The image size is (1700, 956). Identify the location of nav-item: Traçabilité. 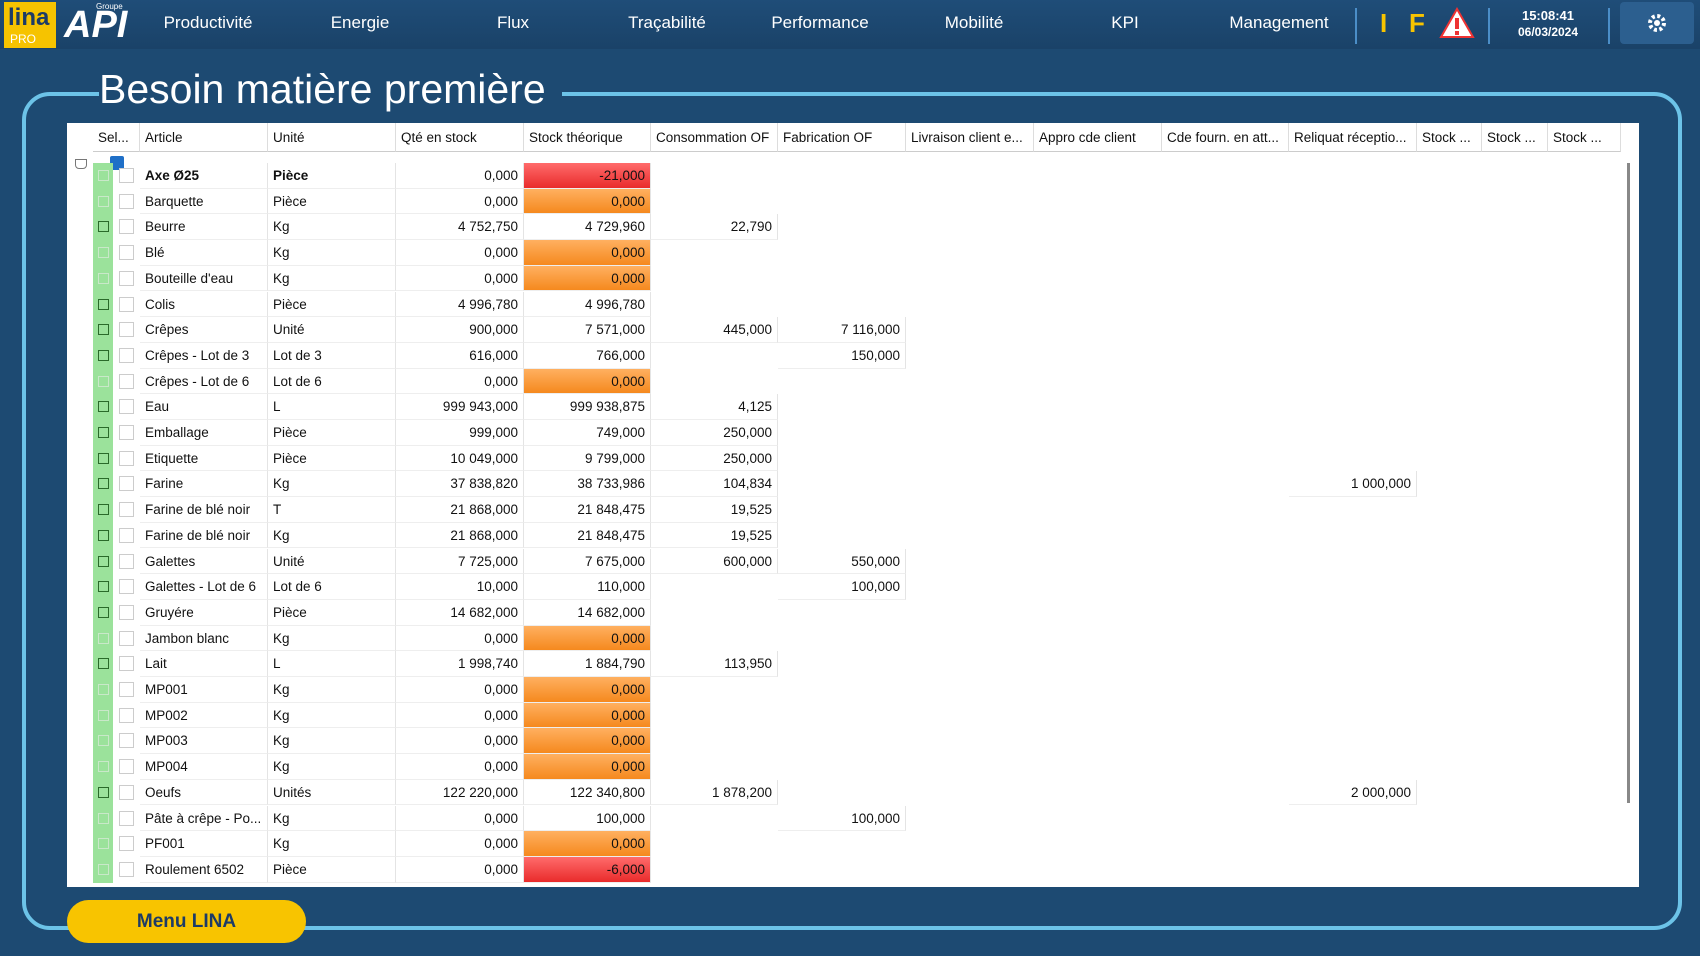
(667, 22).